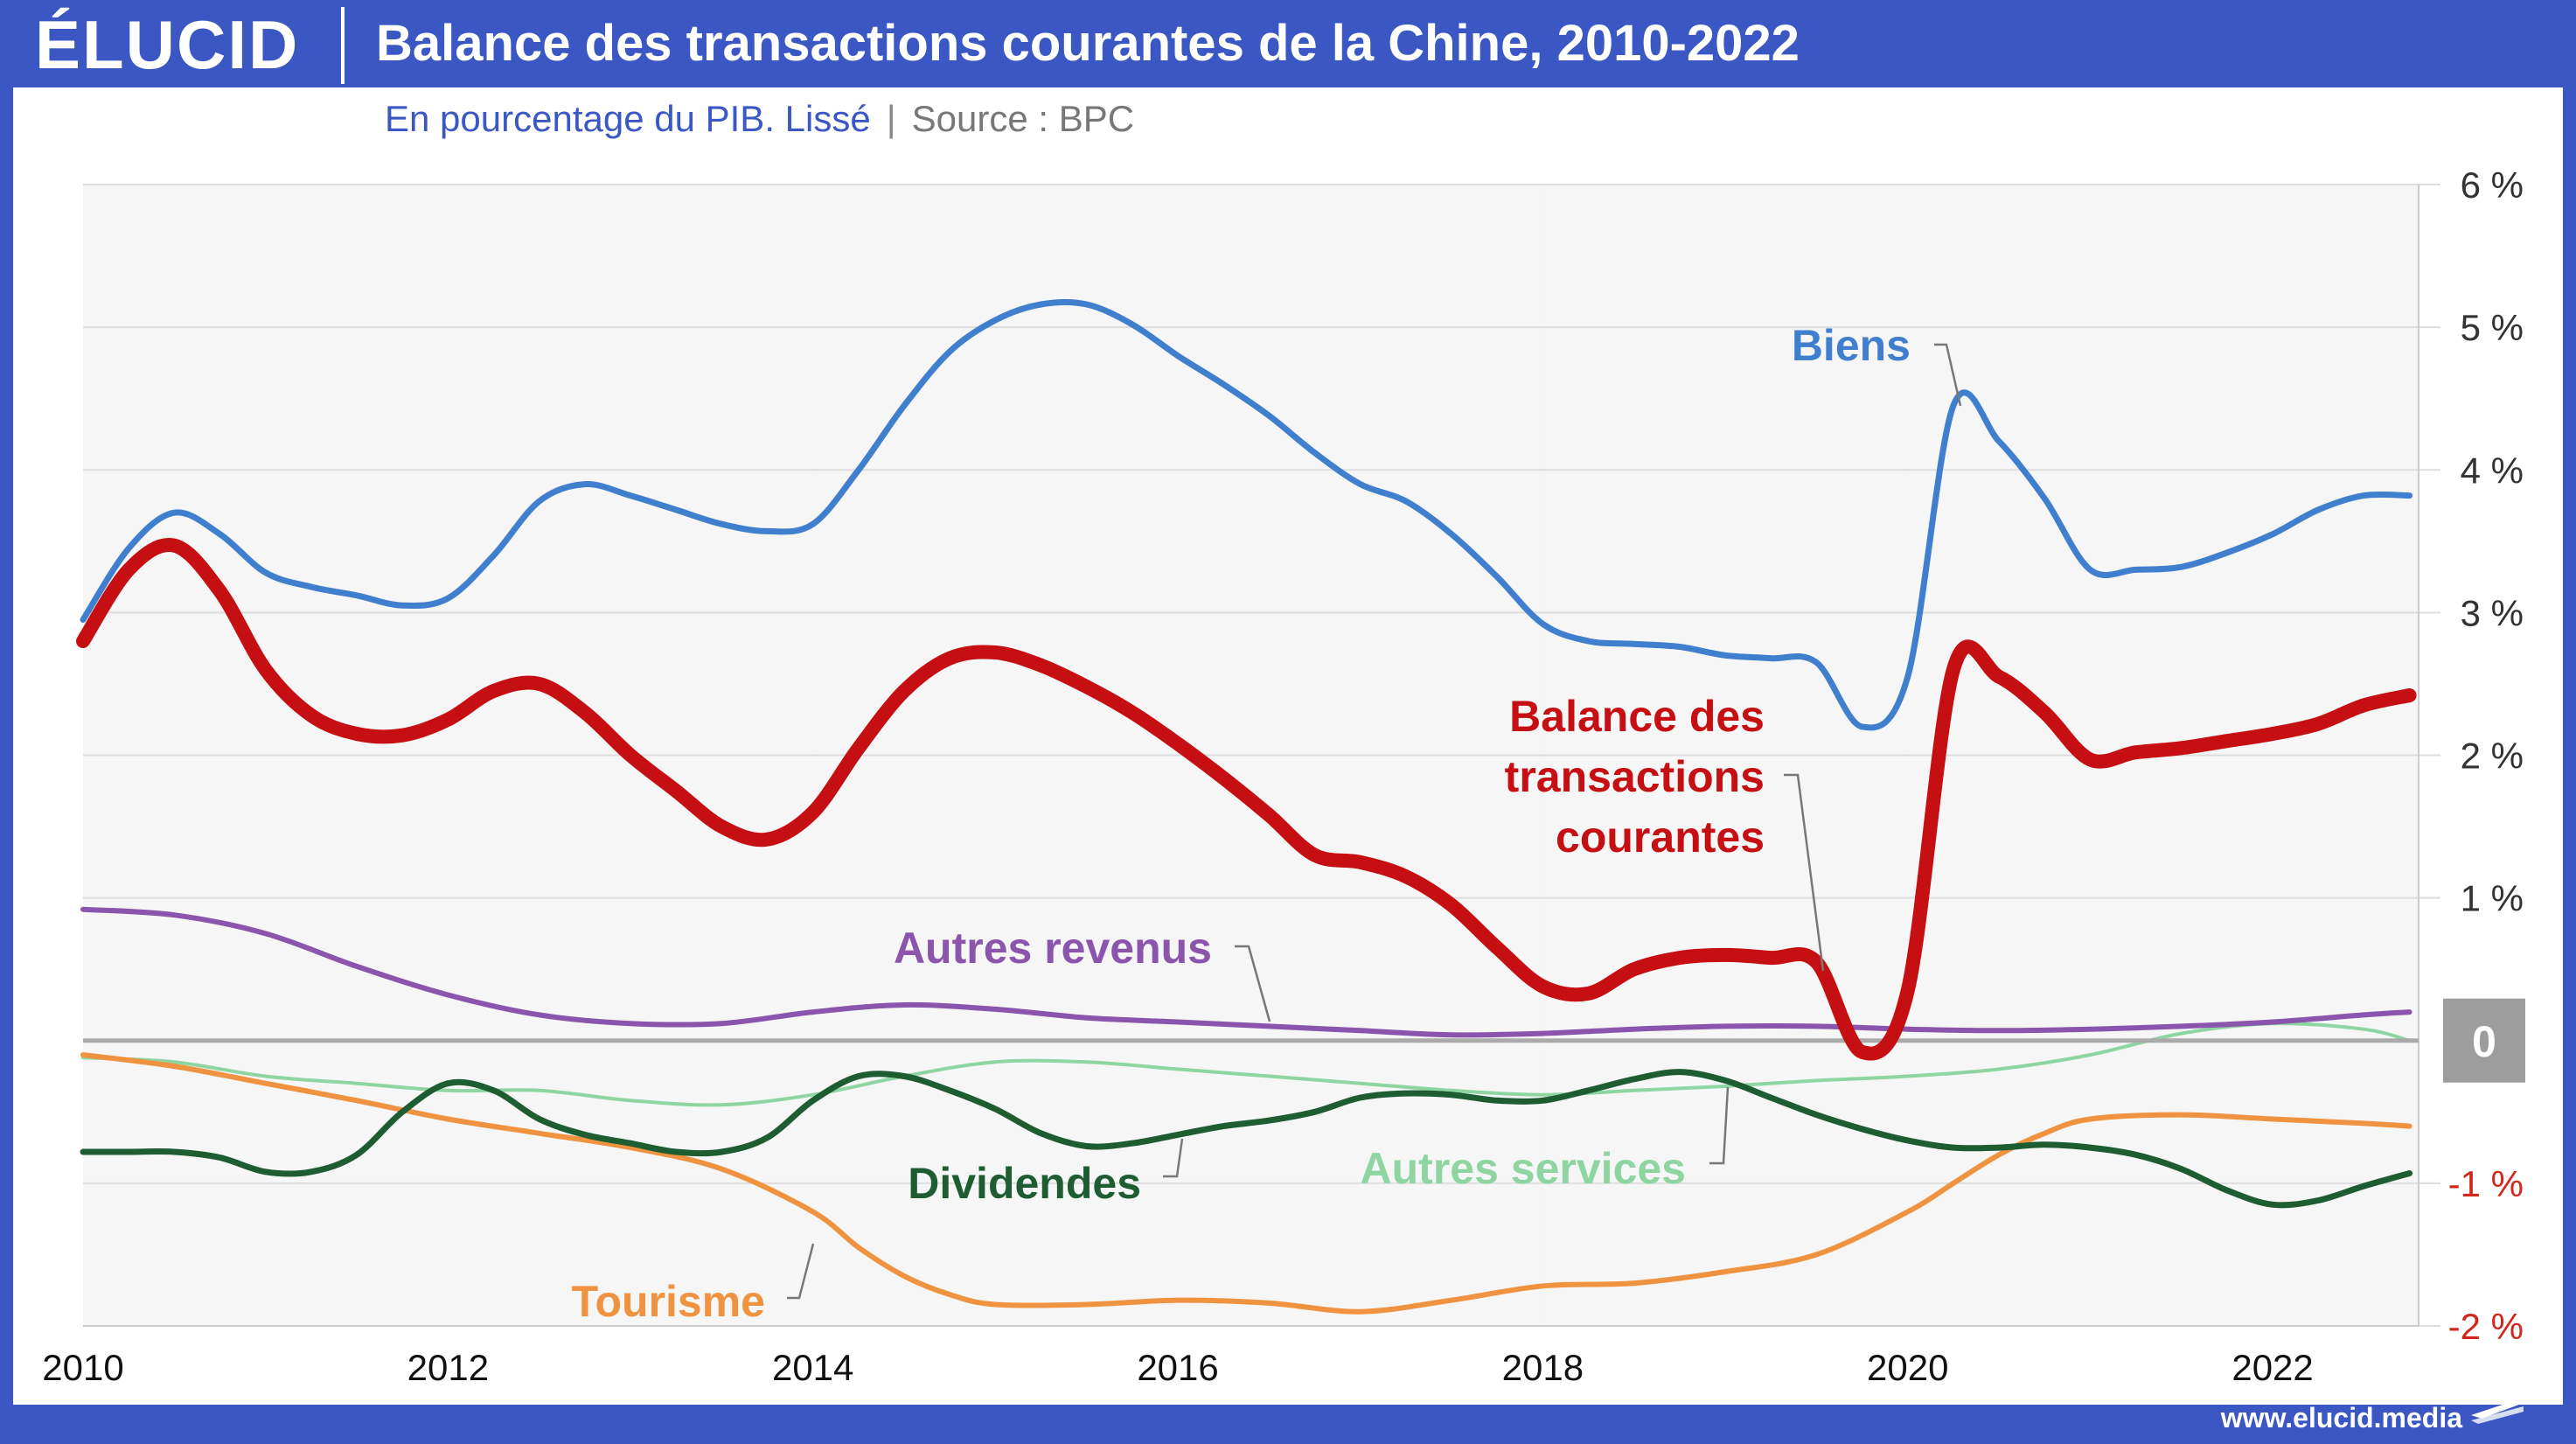  I want to click on leader-biens, so click(1948, 375).